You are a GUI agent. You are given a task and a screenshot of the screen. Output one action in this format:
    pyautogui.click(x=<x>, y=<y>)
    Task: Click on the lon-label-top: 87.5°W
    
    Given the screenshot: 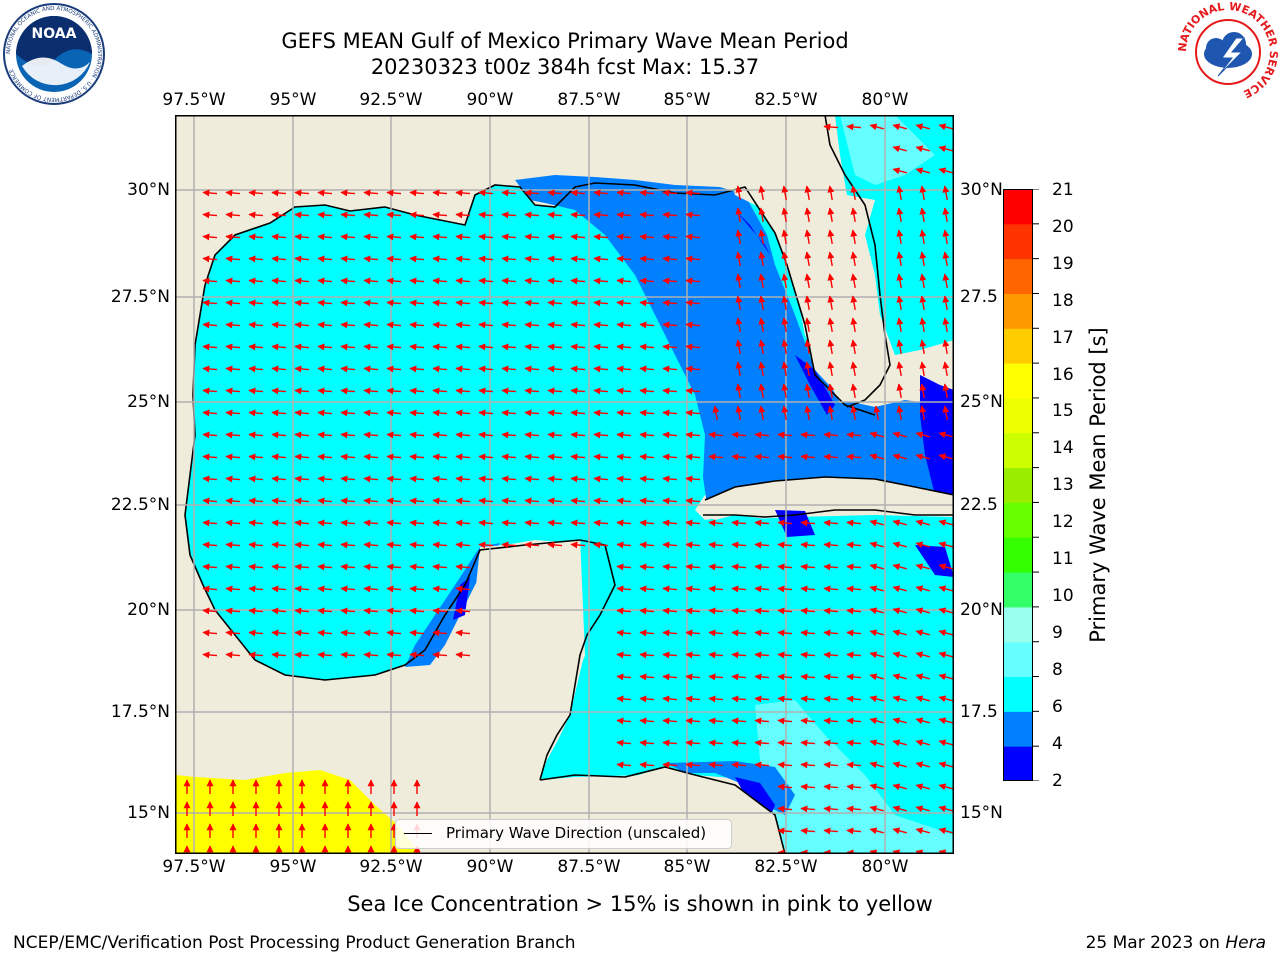 What is the action you would take?
    pyautogui.click(x=589, y=100)
    